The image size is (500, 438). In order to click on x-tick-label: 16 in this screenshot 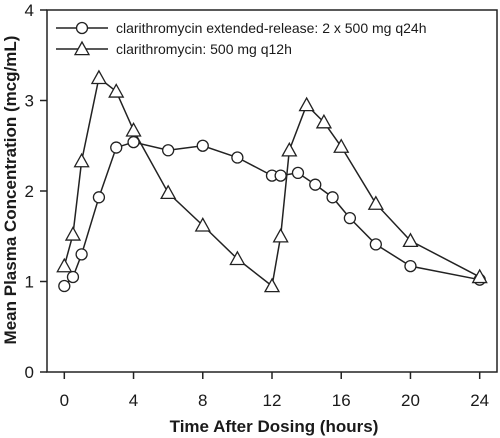, I will do `click(341, 400)`.